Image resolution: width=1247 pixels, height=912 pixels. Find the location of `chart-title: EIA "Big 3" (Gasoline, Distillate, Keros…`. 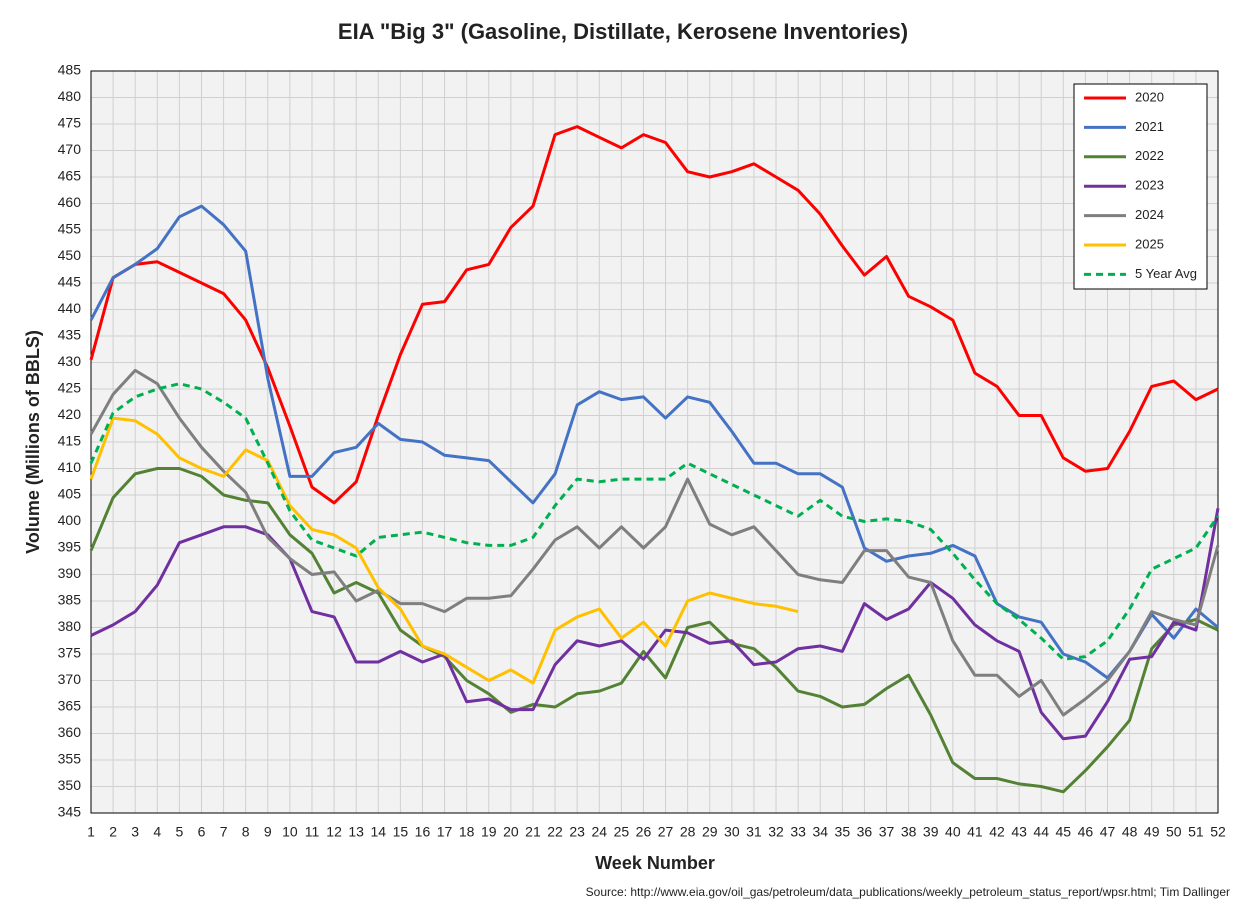

chart-title: EIA "Big 3" (Gasoline, Distillate, Keros… is located at coordinates (623, 31).